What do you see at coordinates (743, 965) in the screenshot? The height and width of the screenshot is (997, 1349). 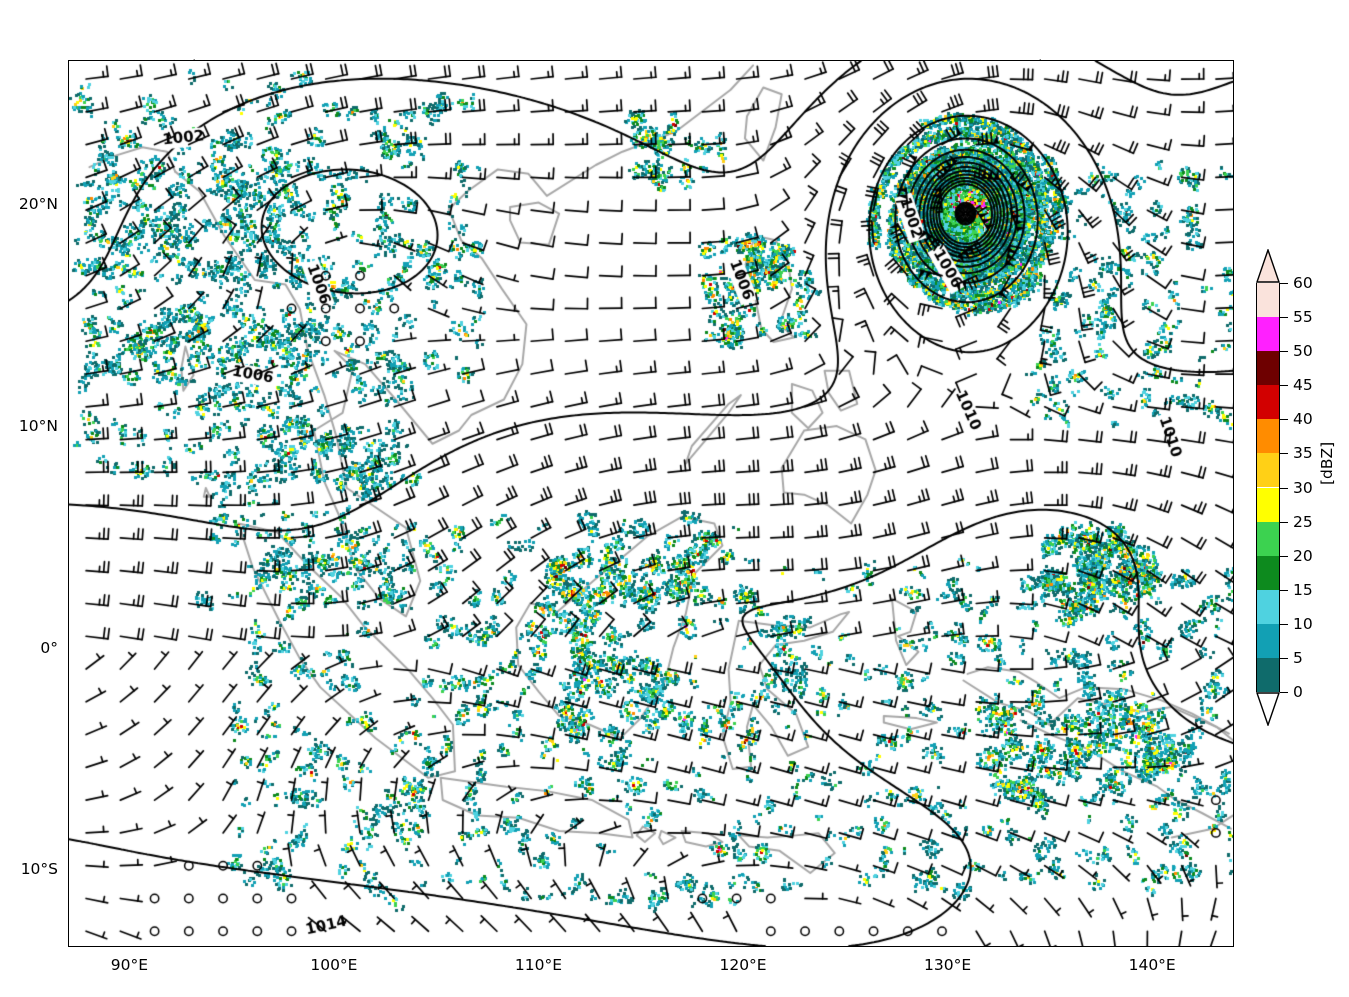 I see `x-tick-label-3: 120°E` at bounding box center [743, 965].